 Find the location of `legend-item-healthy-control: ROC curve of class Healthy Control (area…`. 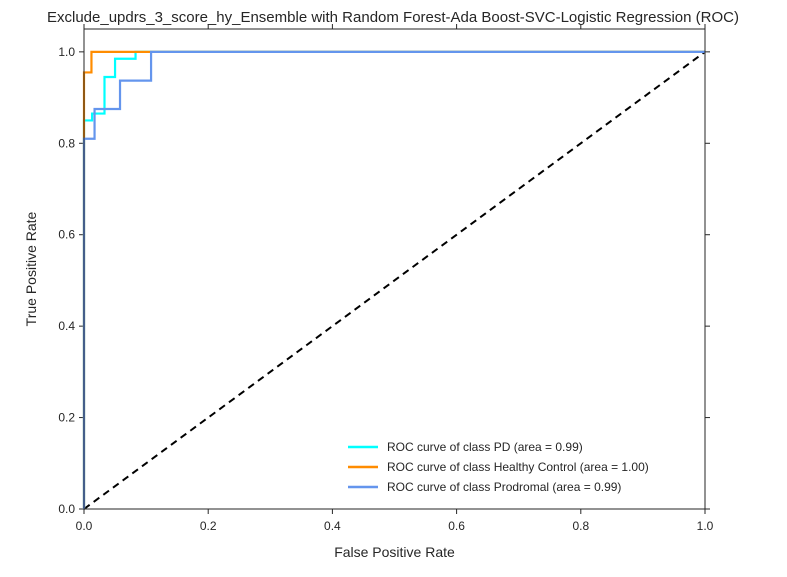

legend-item-healthy-control: ROC curve of class Healthy Control (area… is located at coordinates (498, 467).